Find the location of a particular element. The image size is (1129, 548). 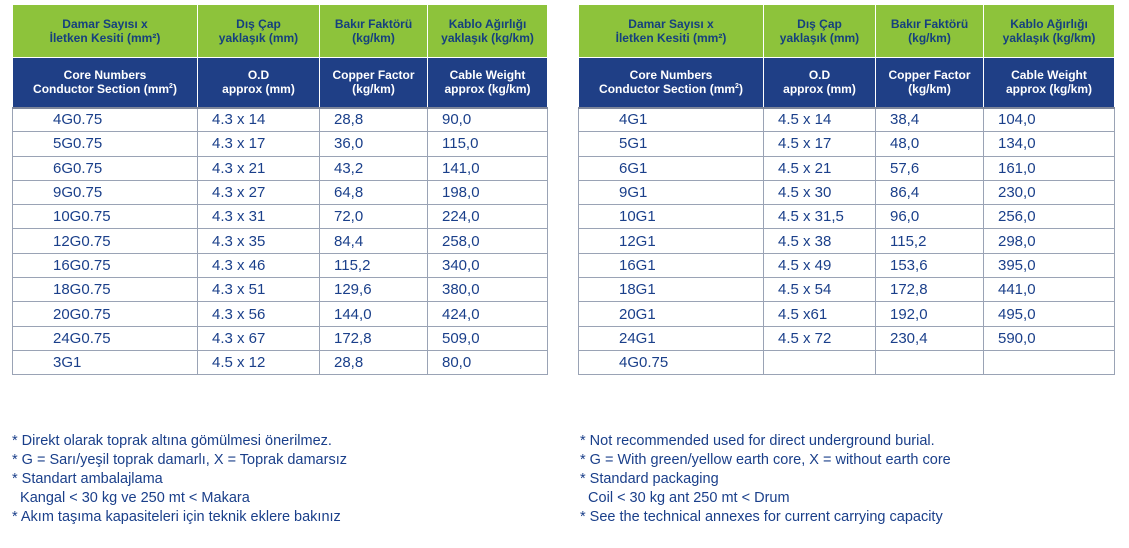

core-section-cell: 9G1 is located at coordinates (671, 192).